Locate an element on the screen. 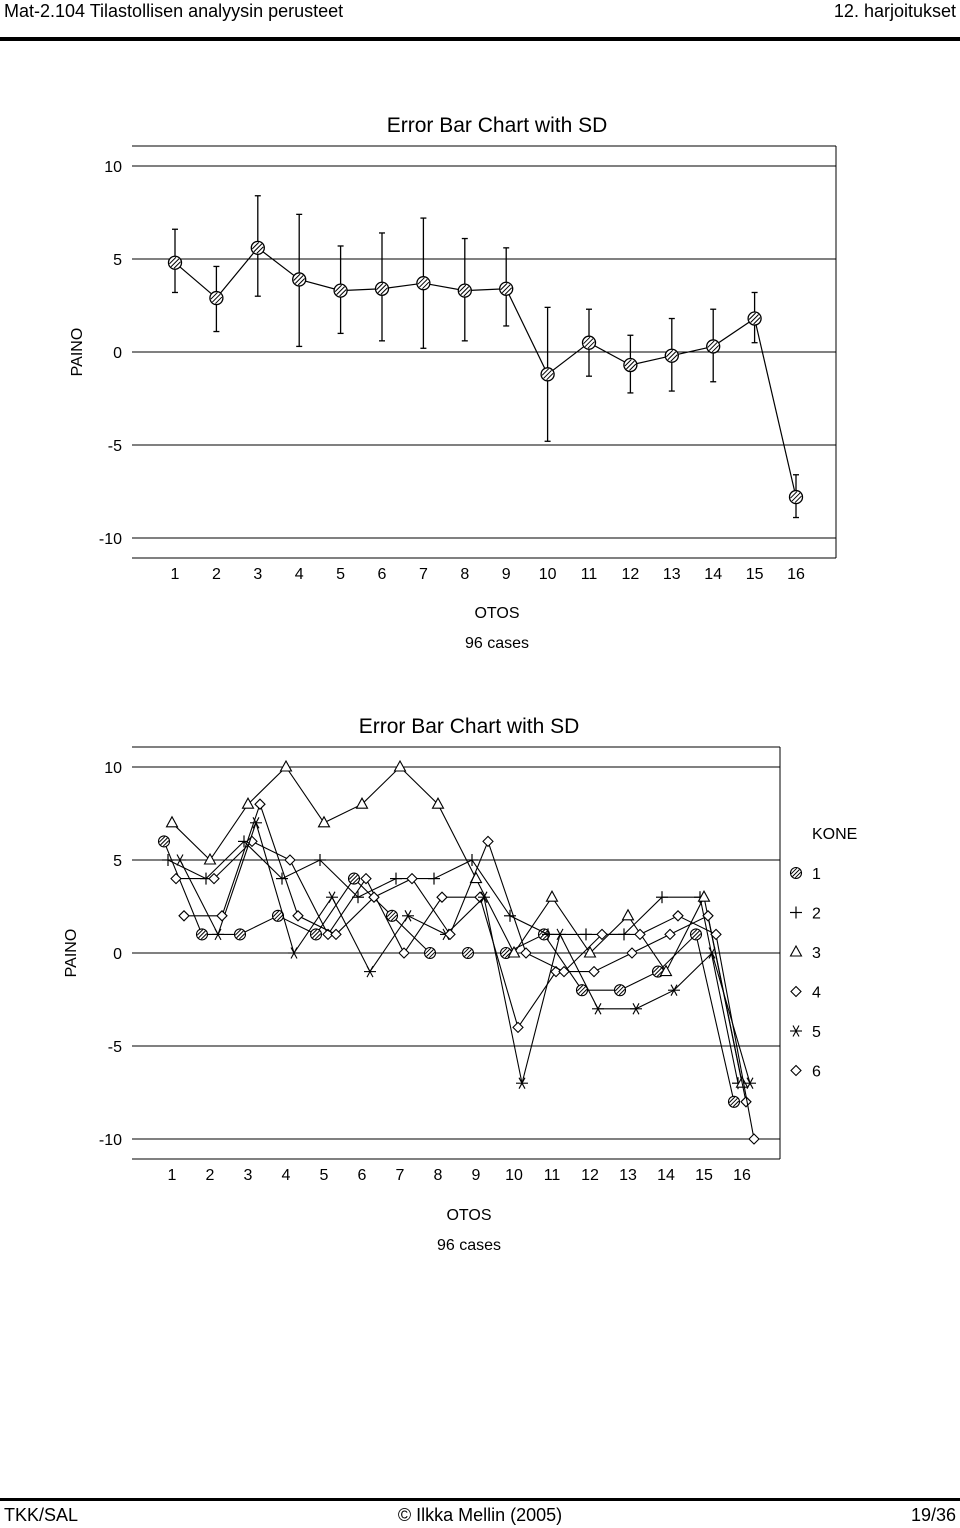  chart2-x-tick-label: 16 is located at coordinates (742, 1175).